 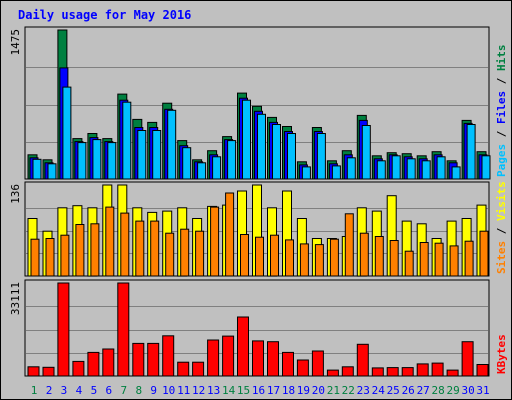 What do you see at coordinates (153, 390) in the screenshot?
I see `x-tick-label-day-9: 9` at bounding box center [153, 390].